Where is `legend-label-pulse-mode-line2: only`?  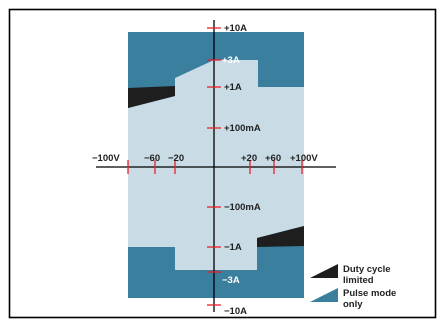 legend-label-pulse-mode-line2: only is located at coordinates (353, 304).